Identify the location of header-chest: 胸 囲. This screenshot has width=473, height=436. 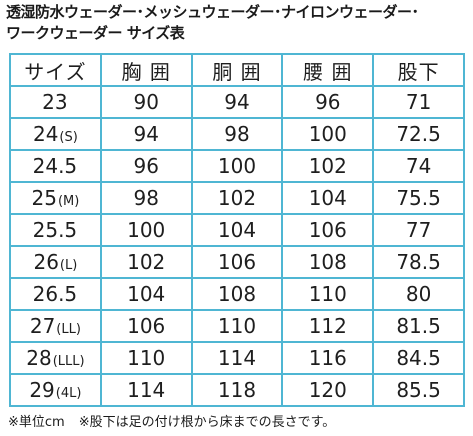
(146, 70).